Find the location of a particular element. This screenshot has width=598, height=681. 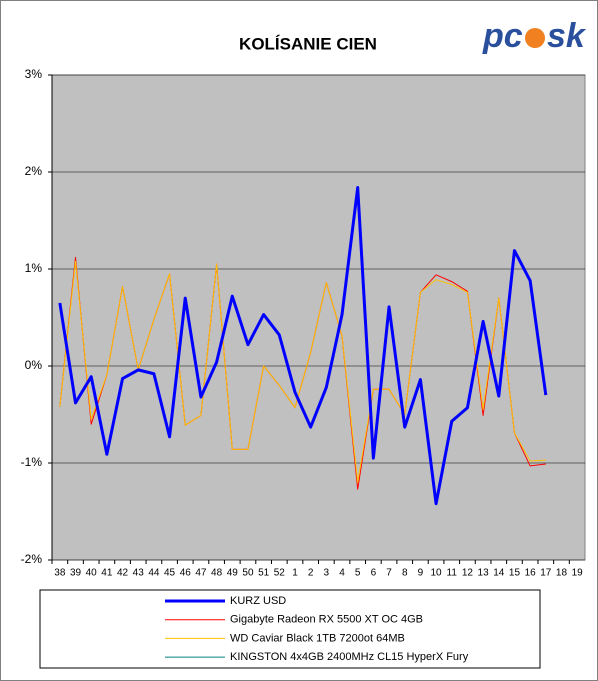

x-tick-label: 18 is located at coordinates (562, 573).